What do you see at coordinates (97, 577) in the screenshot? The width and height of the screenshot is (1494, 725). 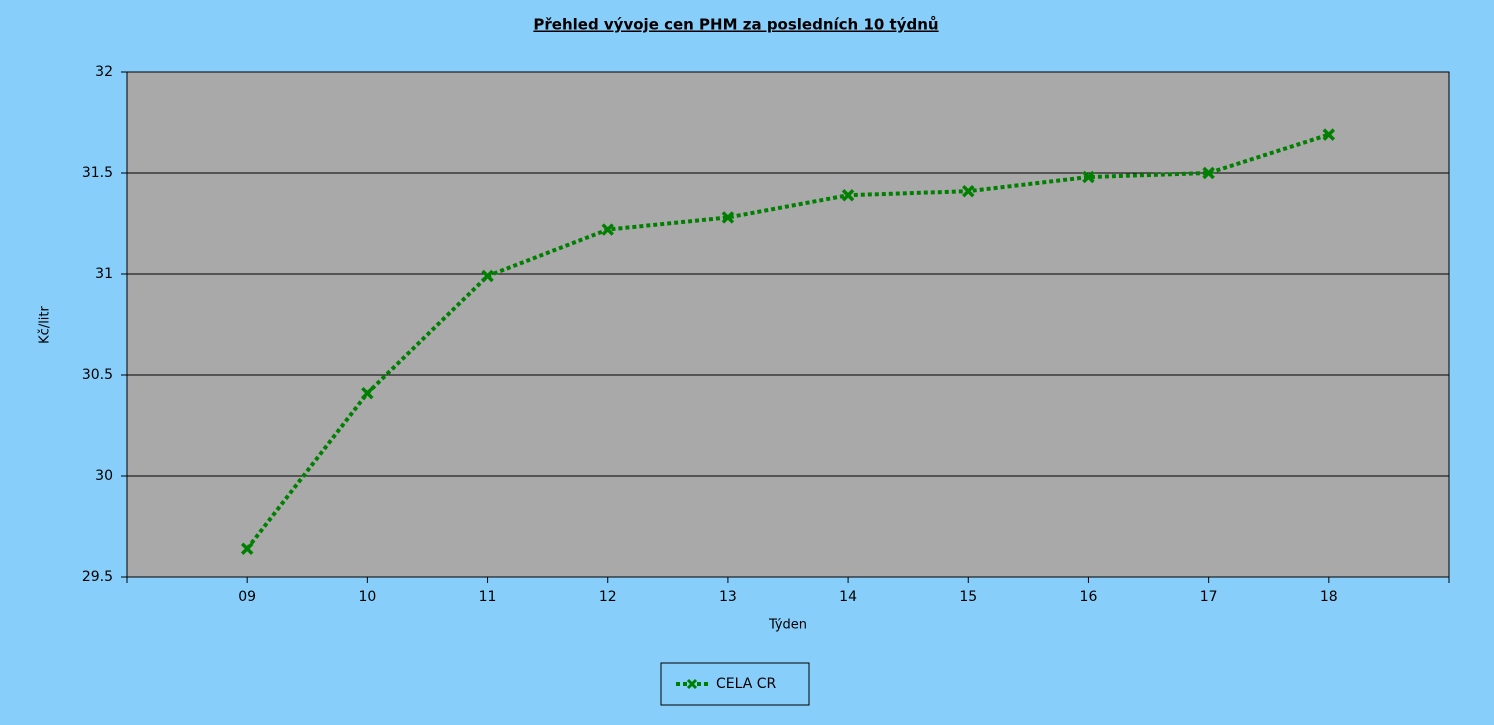 I see `y-tick-label: 29.5` at bounding box center [97, 577].